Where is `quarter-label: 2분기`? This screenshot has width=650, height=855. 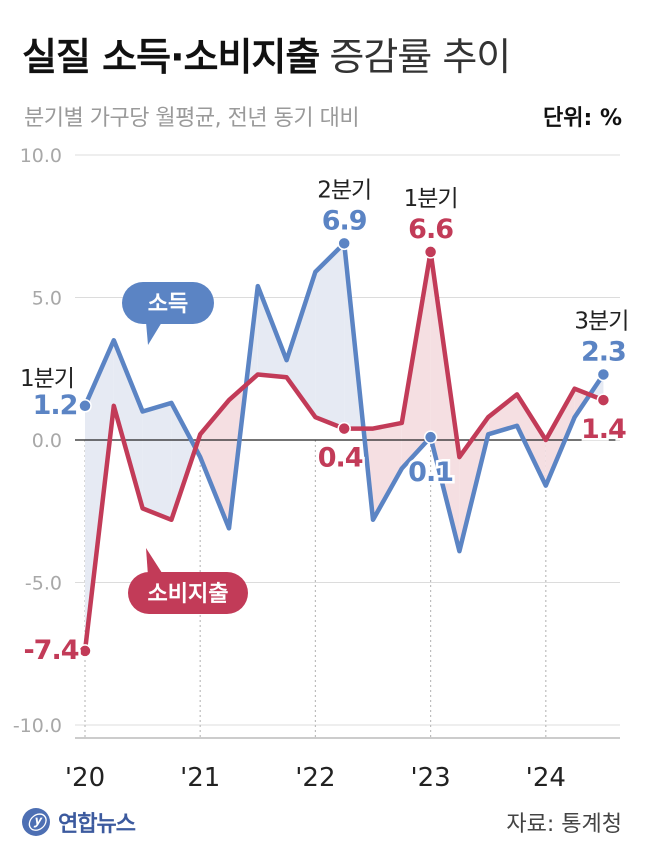
quarter-label: 2분기 is located at coordinates (344, 190).